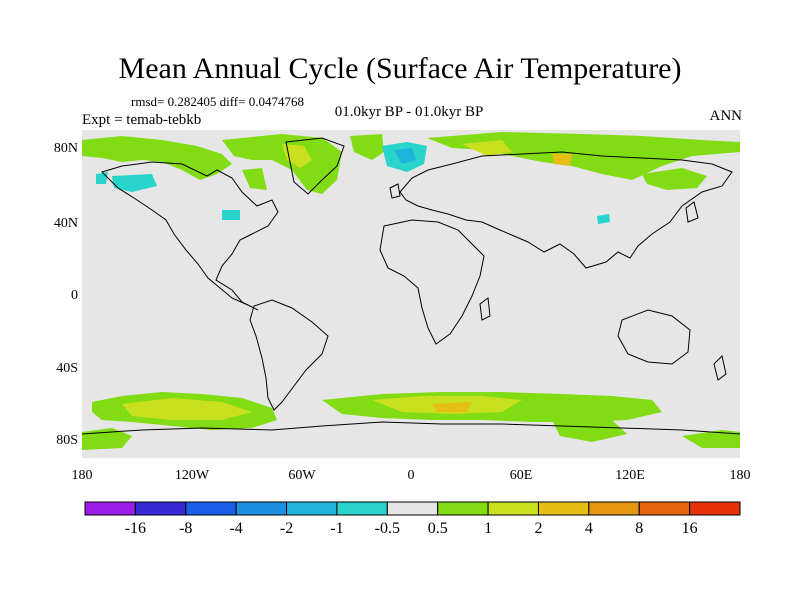  What do you see at coordinates (432, 282) in the screenshot?
I see `africa-coast` at bounding box center [432, 282].